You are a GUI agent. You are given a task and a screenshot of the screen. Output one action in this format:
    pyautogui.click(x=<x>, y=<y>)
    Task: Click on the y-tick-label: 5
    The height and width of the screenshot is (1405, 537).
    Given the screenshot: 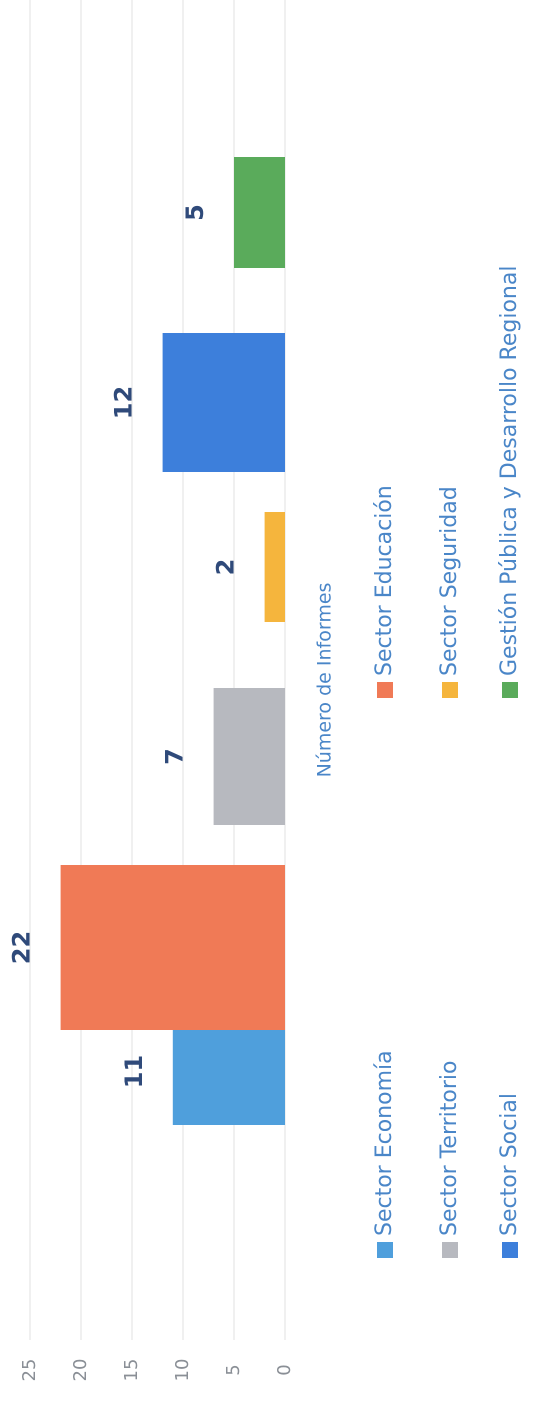 What is the action you would take?
    pyautogui.click(x=233, y=1369)
    